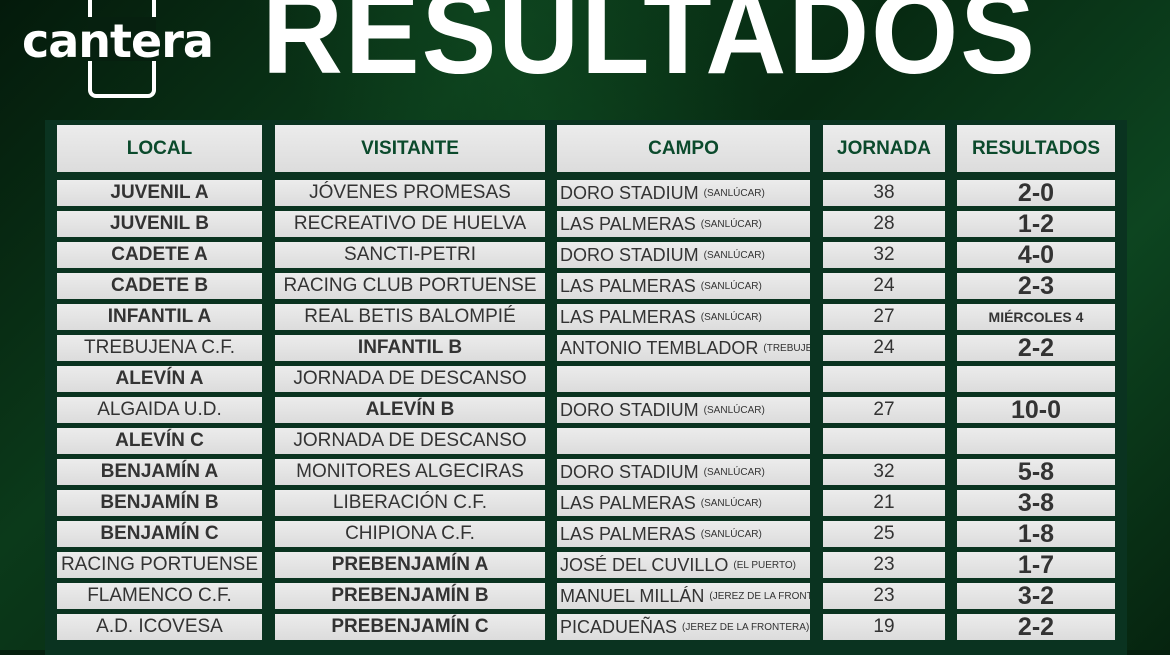  I want to click on table-cell-local: BENJAMÍN B, so click(159, 503).